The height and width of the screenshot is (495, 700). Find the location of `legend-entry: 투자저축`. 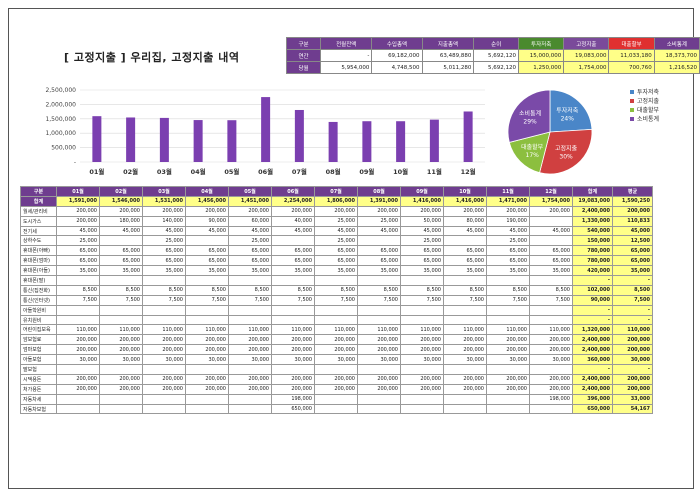

legend-entry: 투자저축 is located at coordinates (648, 92).